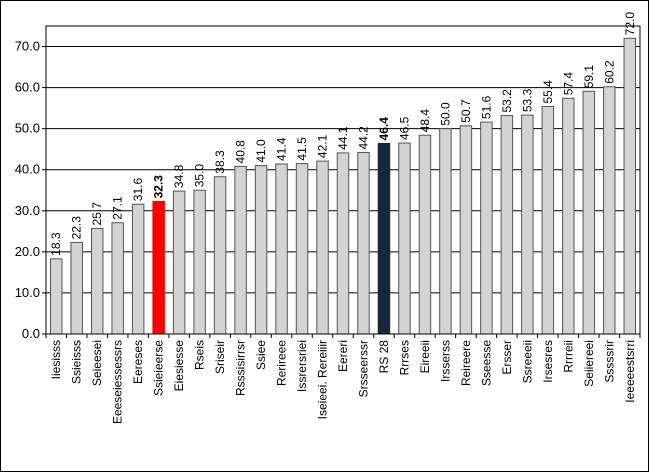 The image size is (649, 472). What do you see at coordinates (138, 190) in the screenshot?
I see `value-label: 31.6` at bounding box center [138, 190].